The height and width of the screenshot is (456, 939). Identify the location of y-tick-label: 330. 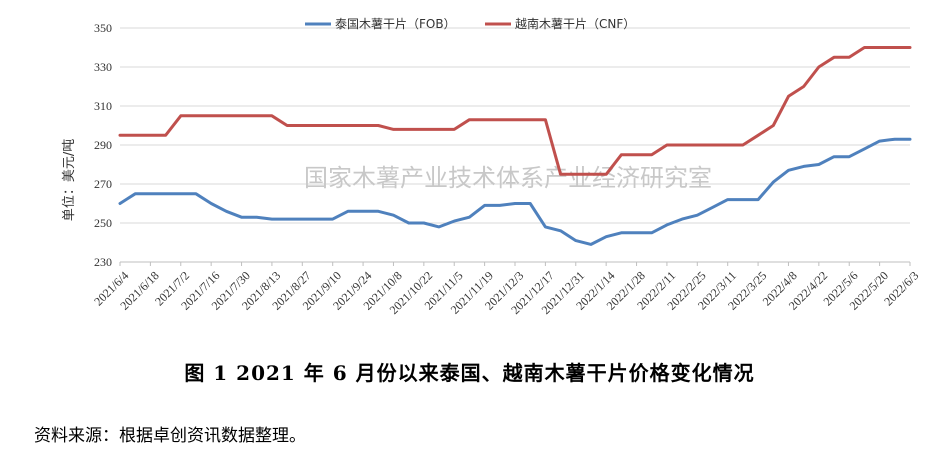
(103, 67).